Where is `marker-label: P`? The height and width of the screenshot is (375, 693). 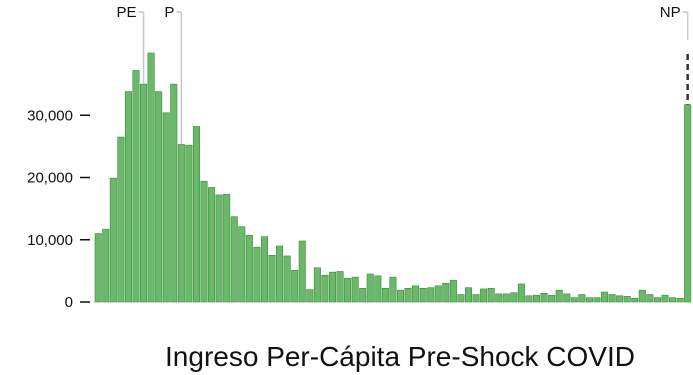 marker-label: P is located at coordinates (169, 12).